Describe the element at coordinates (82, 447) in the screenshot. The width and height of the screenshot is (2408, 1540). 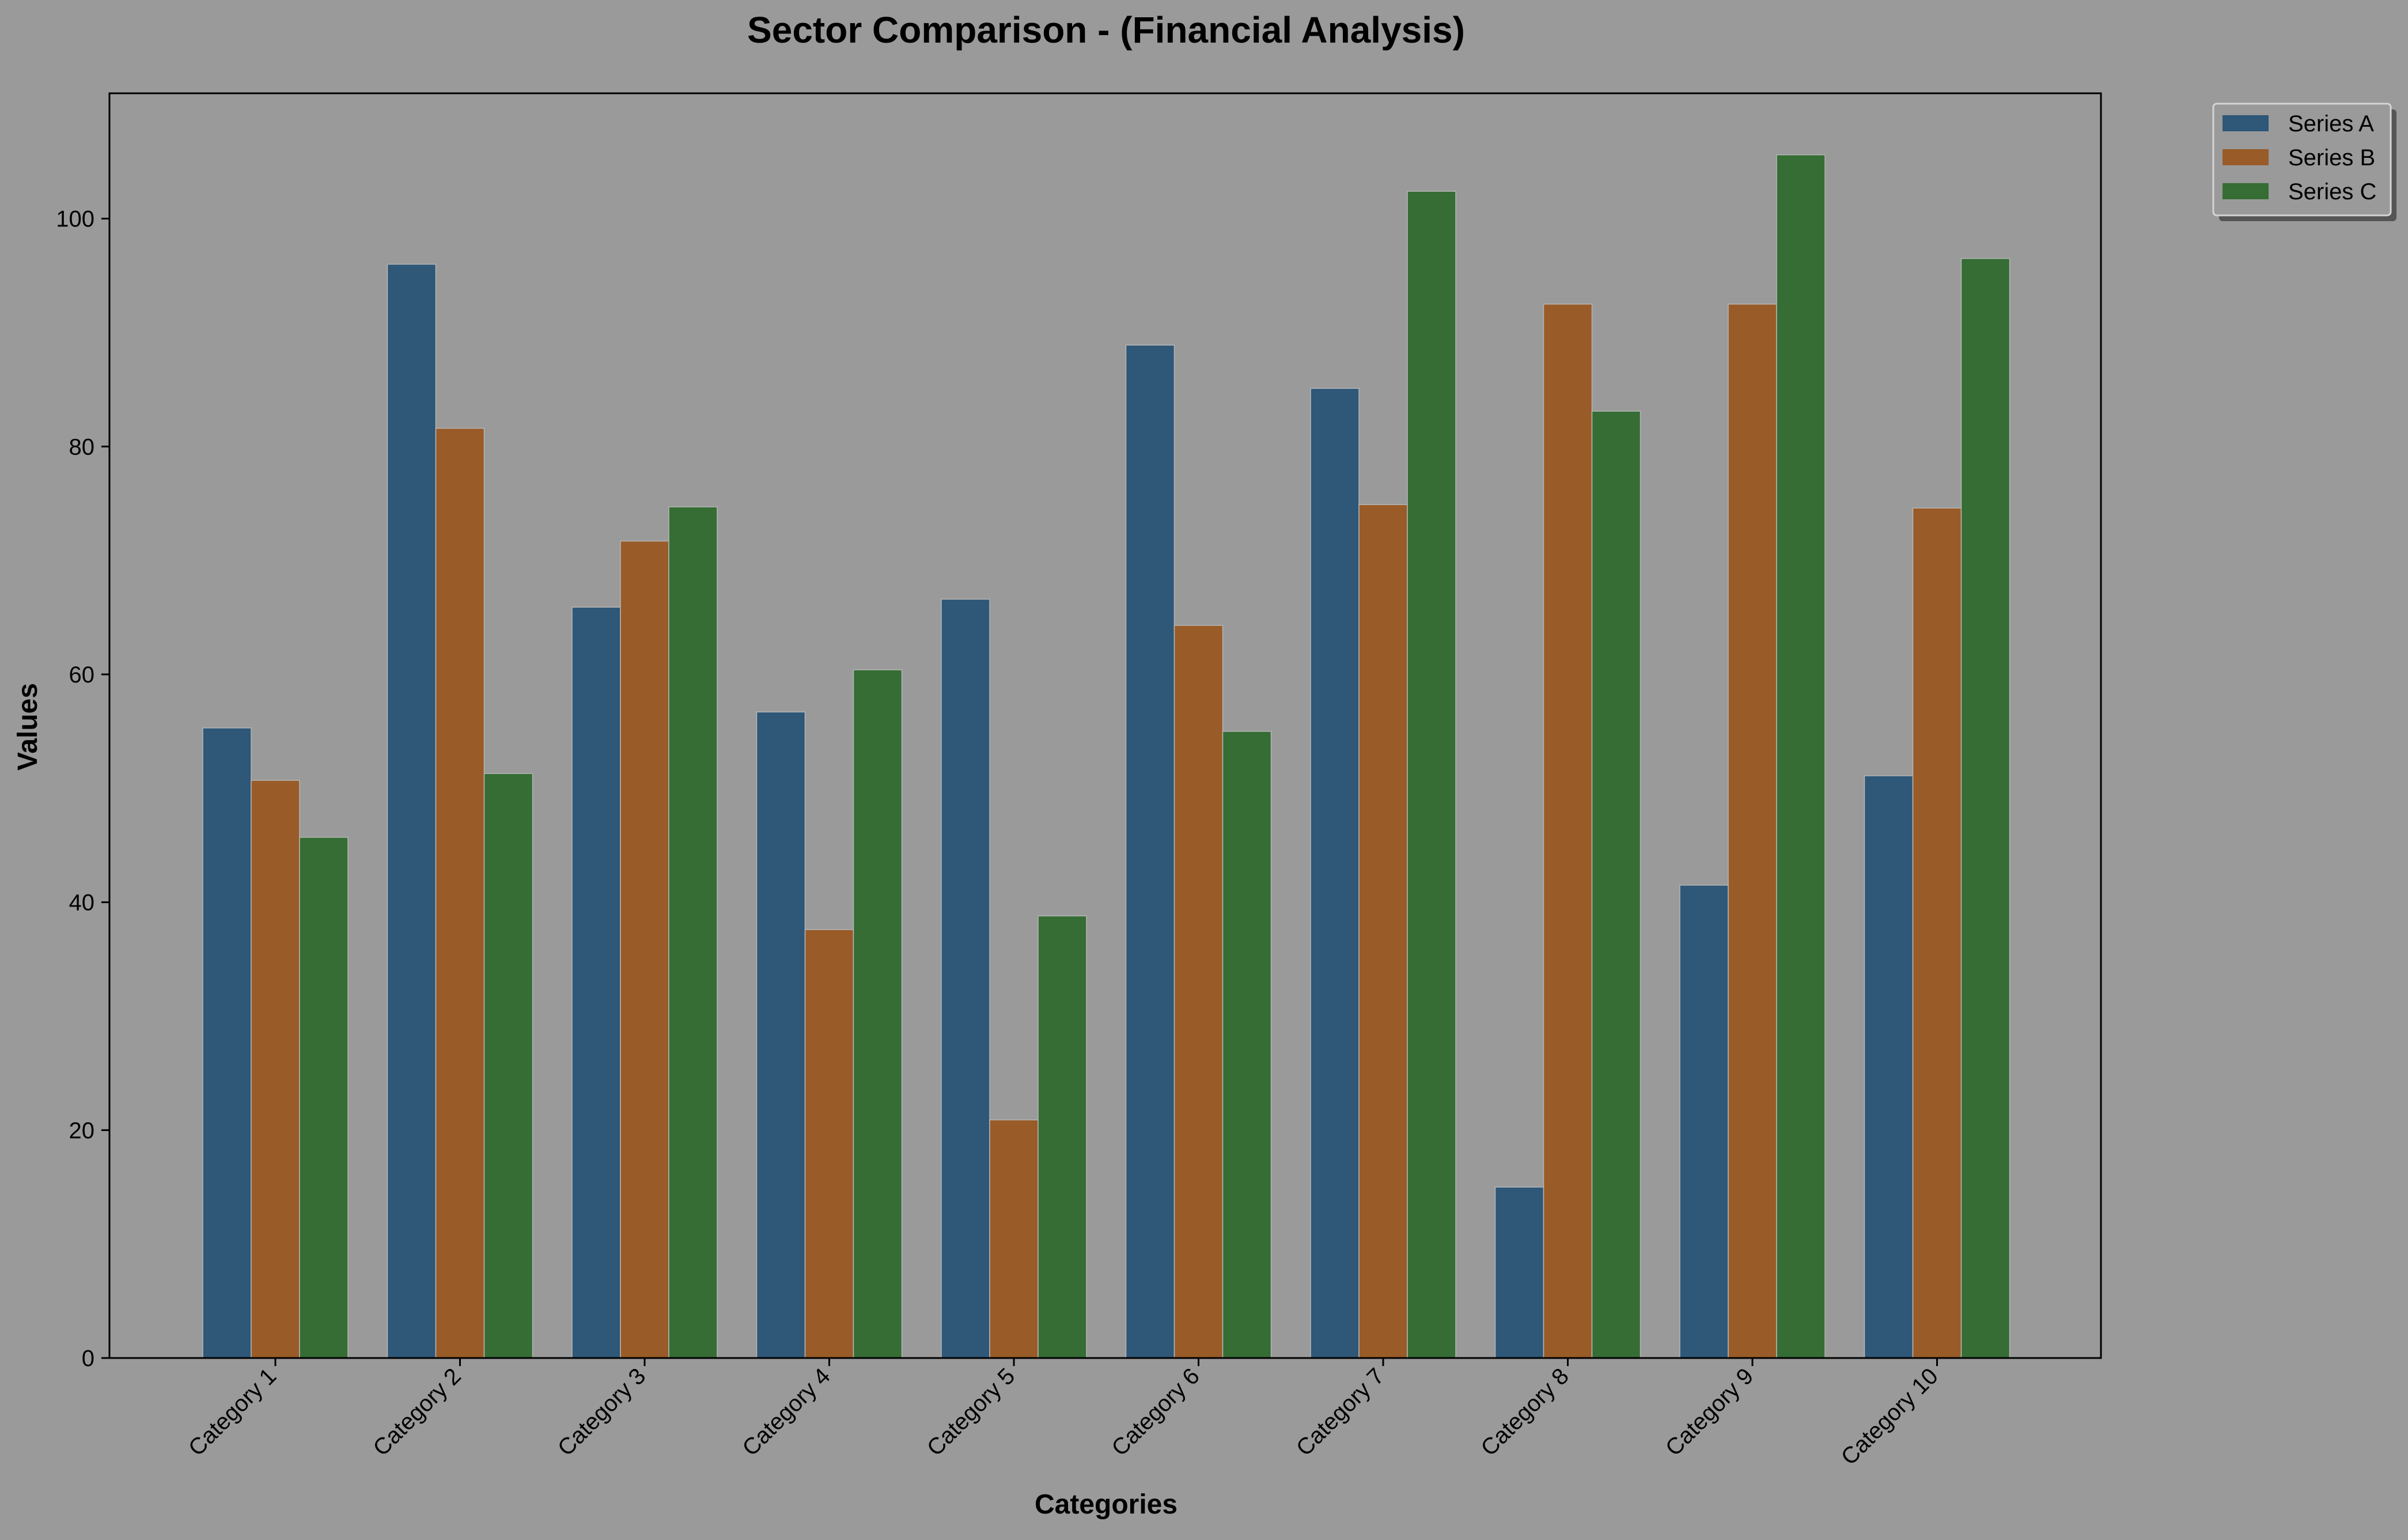
I see `y-tick-label: 80` at that location.